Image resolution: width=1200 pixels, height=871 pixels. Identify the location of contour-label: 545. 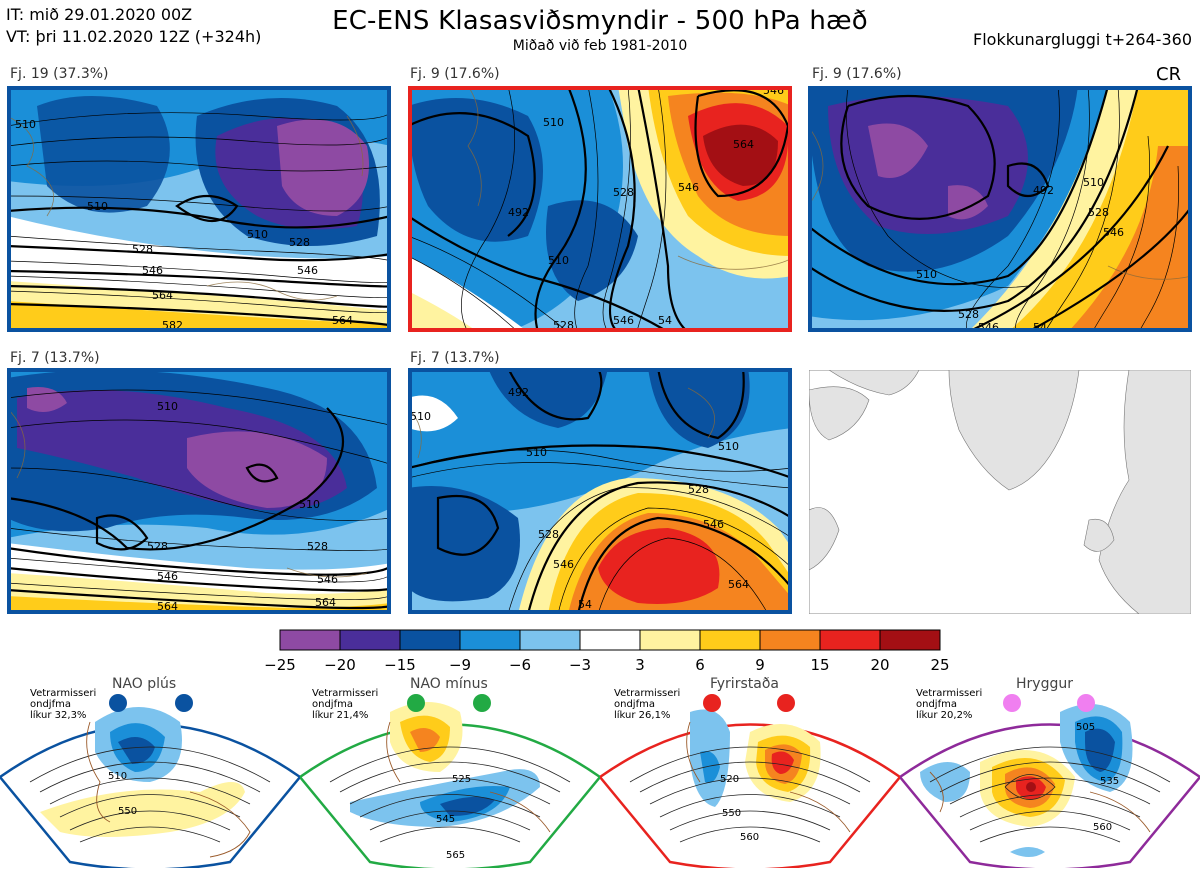
(445, 819).